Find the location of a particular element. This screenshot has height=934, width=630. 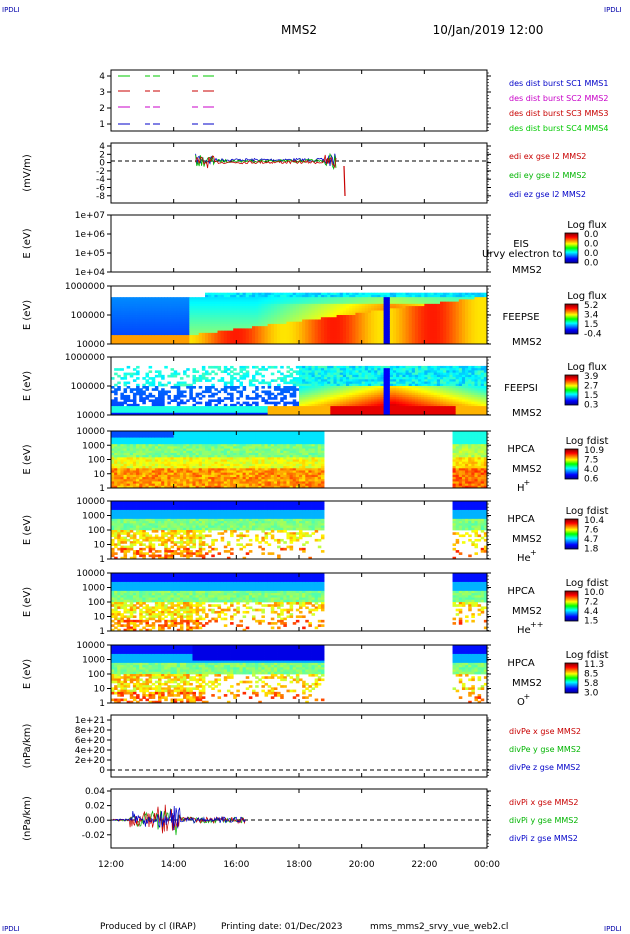

feepsi-colorbar-title: Log flux is located at coordinates (587, 367).